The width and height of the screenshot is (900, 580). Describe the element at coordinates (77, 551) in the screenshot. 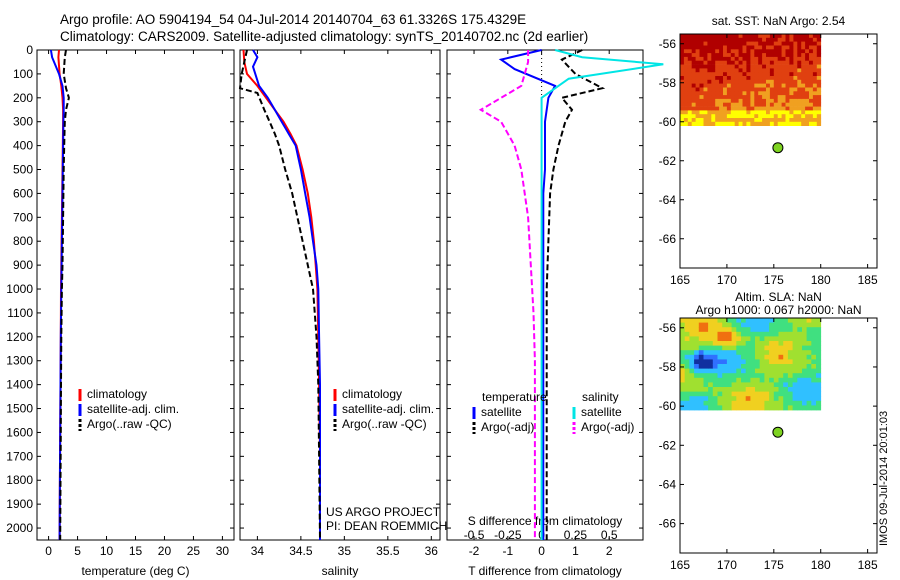

I see `temperature-xtick-label: 5` at that location.